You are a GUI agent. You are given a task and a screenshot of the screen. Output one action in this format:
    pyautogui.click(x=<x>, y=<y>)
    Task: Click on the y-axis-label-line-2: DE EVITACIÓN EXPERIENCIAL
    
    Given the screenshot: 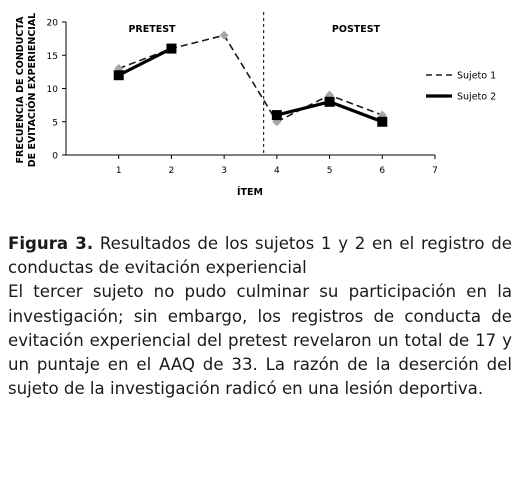 What is the action you would take?
    pyautogui.click(x=32, y=90)
    